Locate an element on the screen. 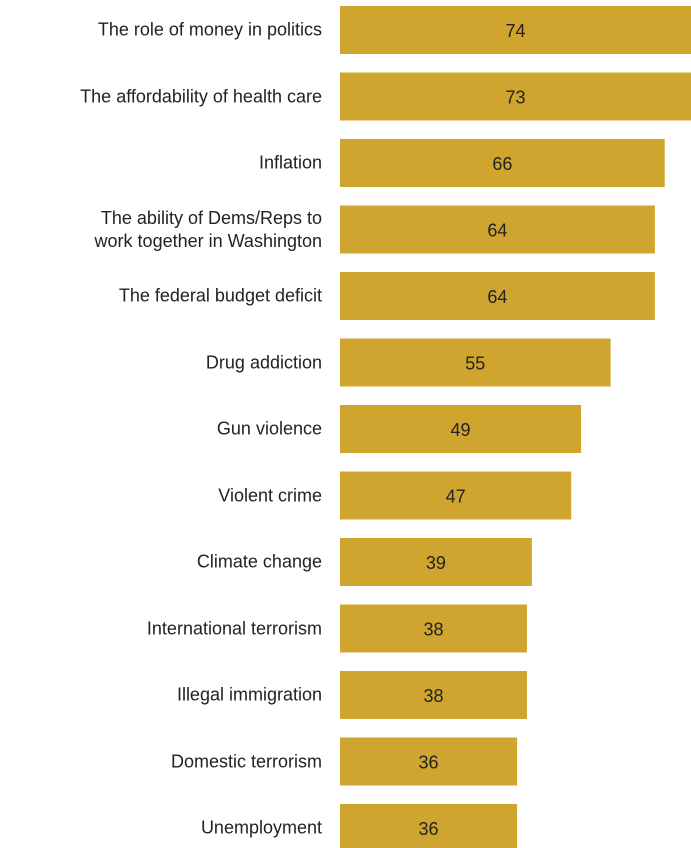  value-label: 49 is located at coordinates (461, 430).